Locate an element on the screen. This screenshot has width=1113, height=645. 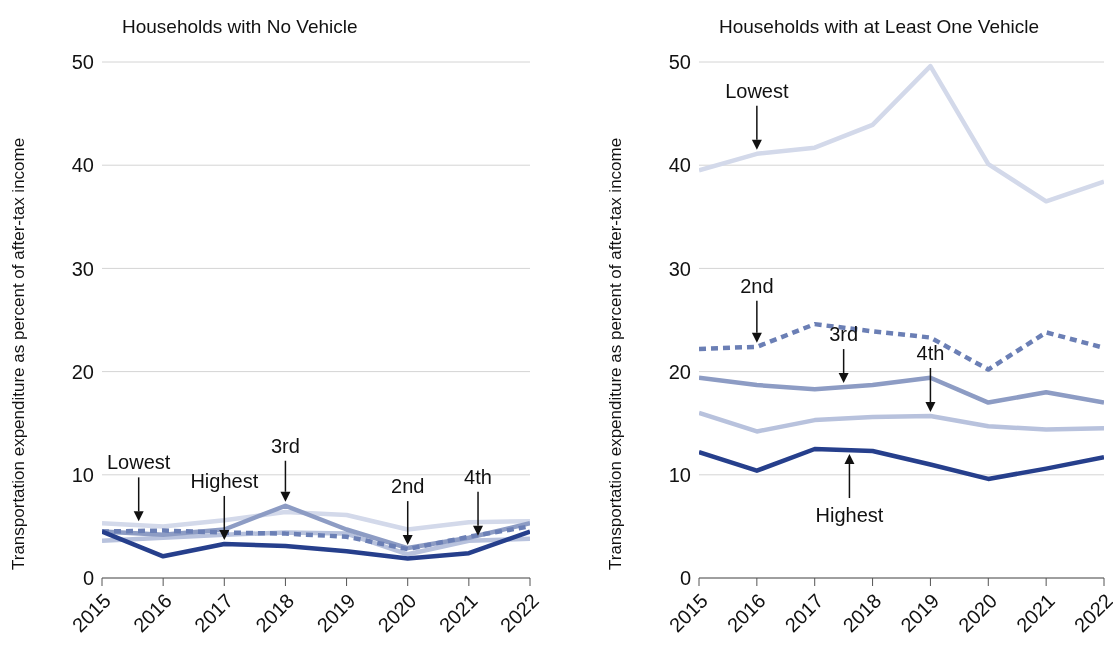
chart-title: Households with at Least One Vehicle is located at coordinates (879, 27).